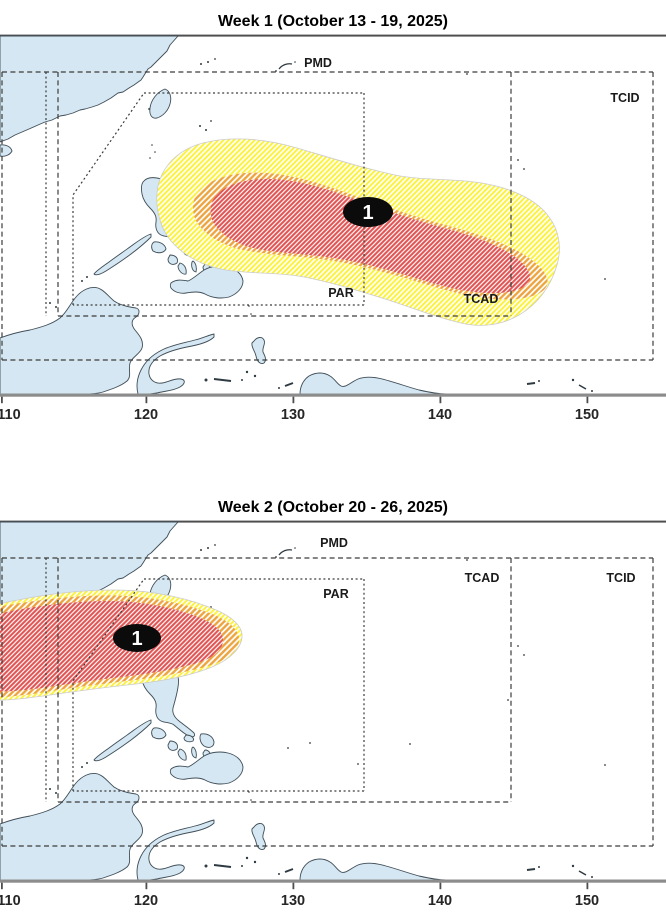 This screenshot has width=666, height=918. What do you see at coordinates (481, 299) in the screenshot?
I see `week1-label-tcad: TCAD` at bounding box center [481, 299].